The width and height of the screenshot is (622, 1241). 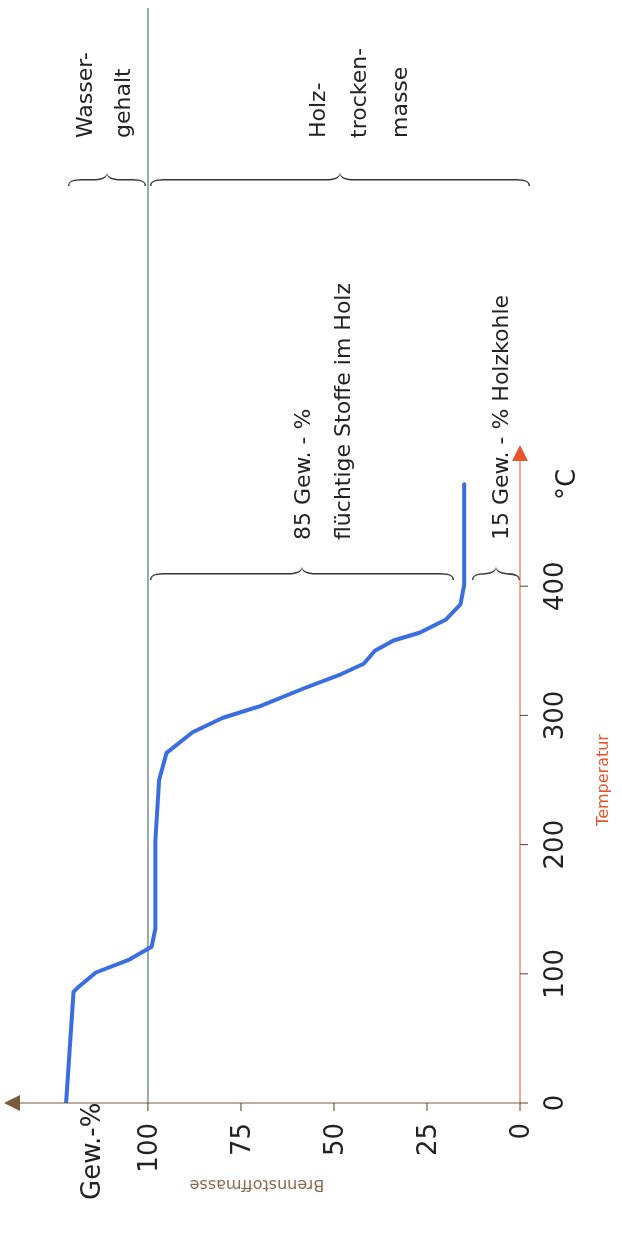 What do you see at coordinates (554, 586) in the screenshot?
I see `y-tick-label: 400` at bounding box center [554, 586].